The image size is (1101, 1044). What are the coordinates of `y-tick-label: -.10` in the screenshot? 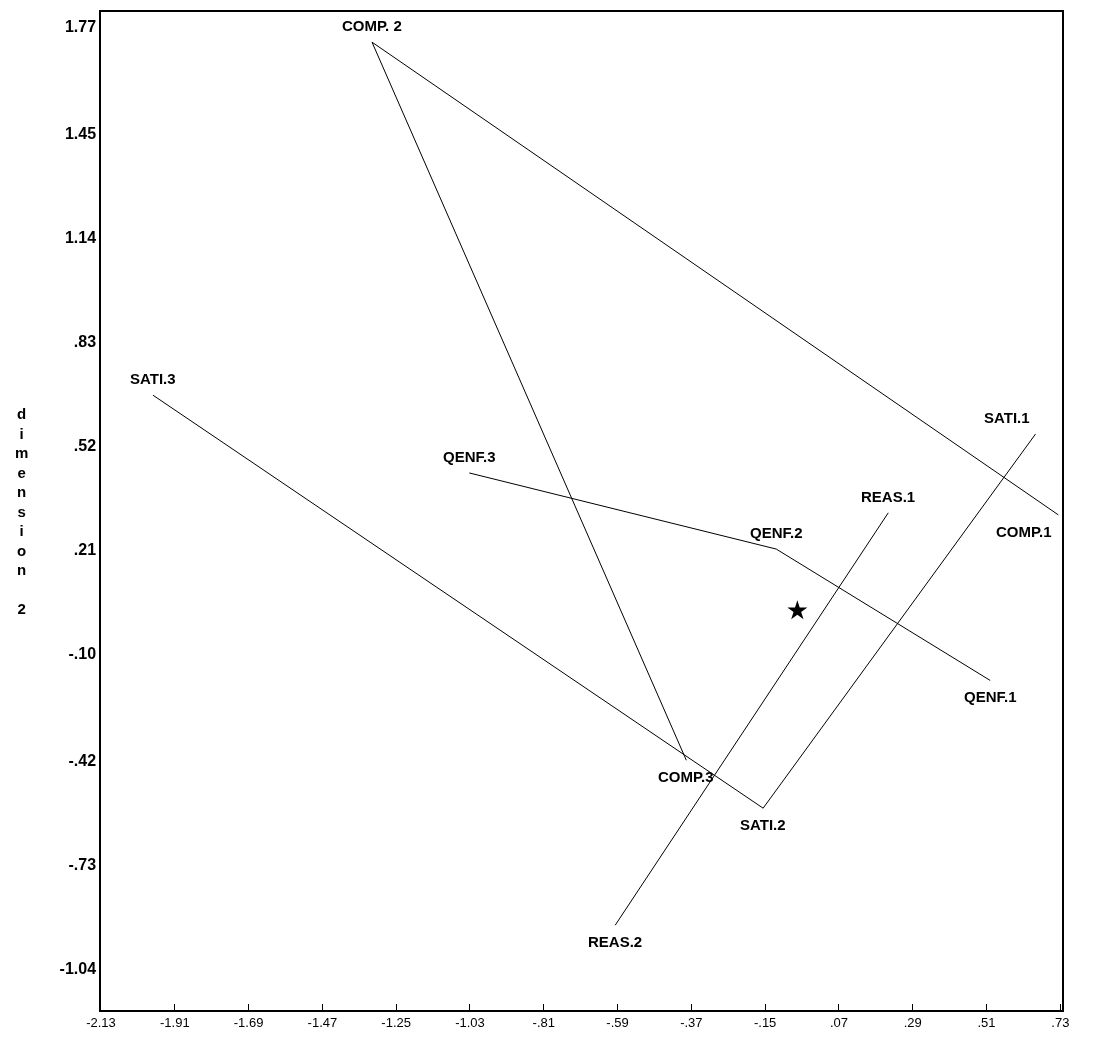 It's located at (82, 653).